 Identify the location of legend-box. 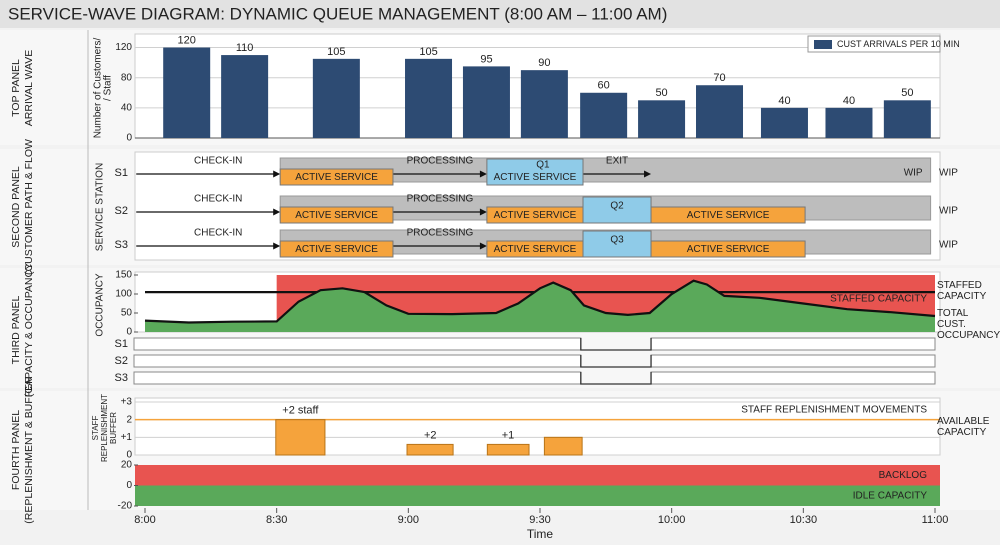
(874, 44).